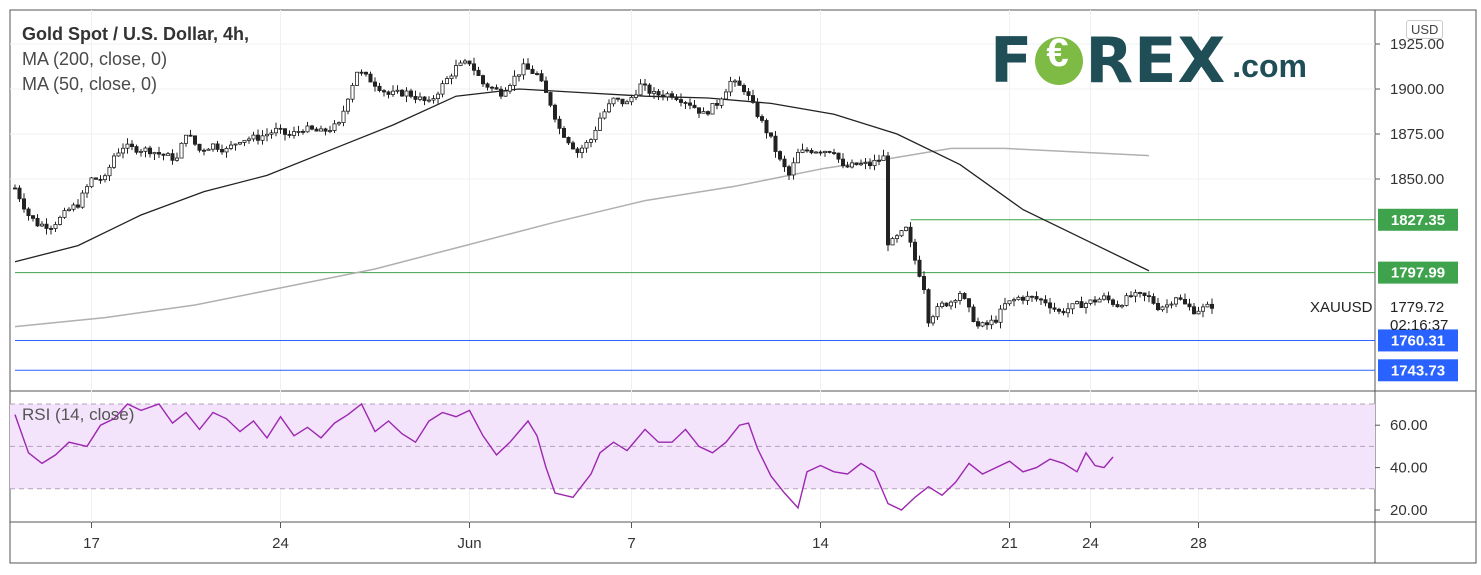  What do you see at coordinates (1409, 425) in the screenshot?
I see `rsi-tick-label: 60.00` at bounding box center [1409, 425].